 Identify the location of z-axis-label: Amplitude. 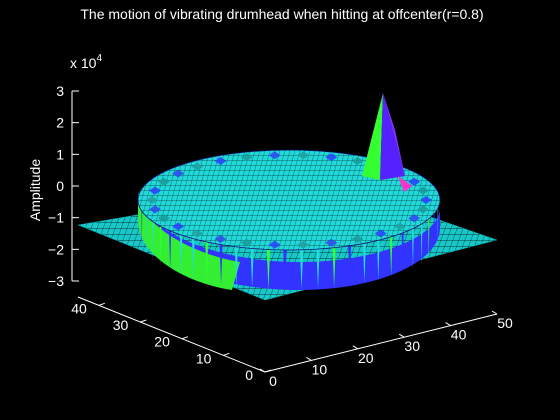
(35, 190).